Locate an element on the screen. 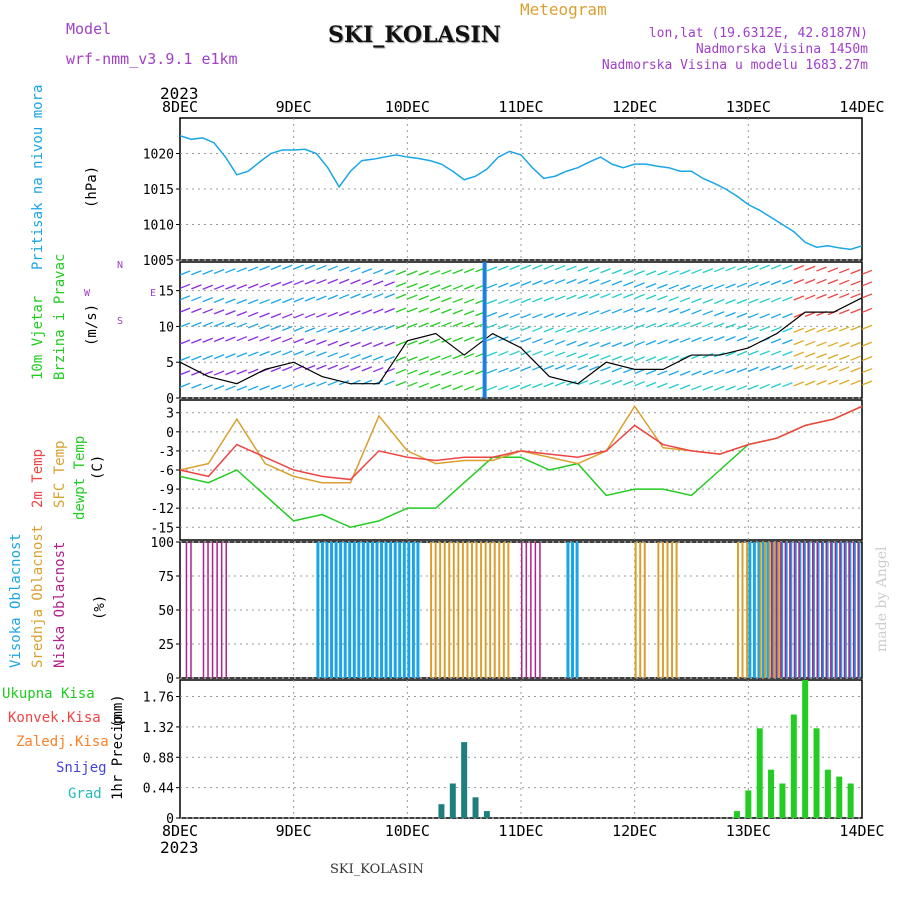 The height and width of the screenshot is (900, 900). ytick-label-cloud: 25 is located at coordinates (166, 645).